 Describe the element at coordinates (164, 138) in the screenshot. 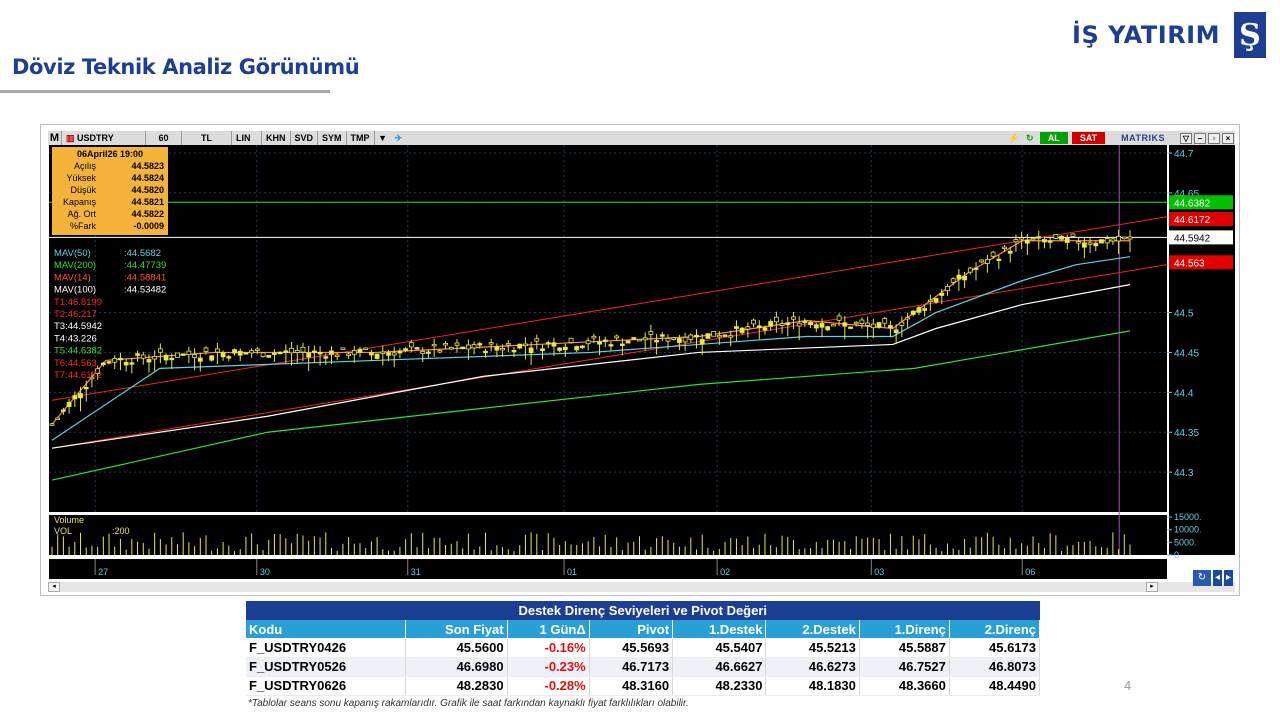

I see `period-select: 60` at that location.